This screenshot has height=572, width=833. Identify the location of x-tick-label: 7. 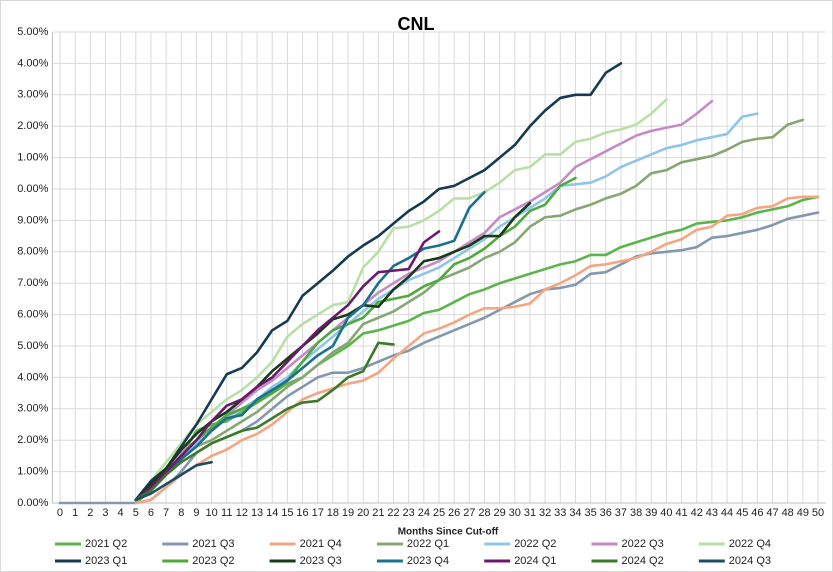
(166, 513).